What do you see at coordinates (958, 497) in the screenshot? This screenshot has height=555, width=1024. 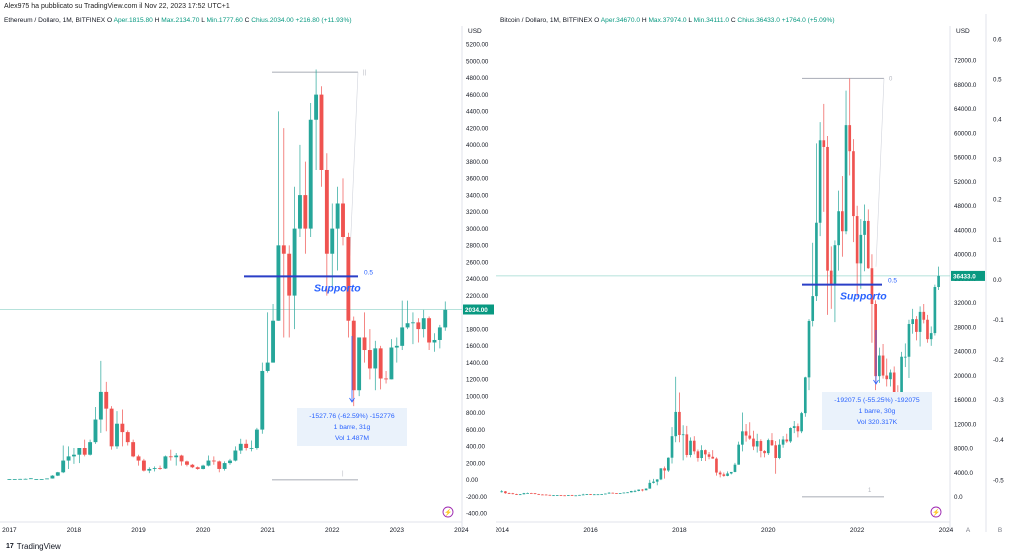 I see `y-tick-label: 0.0` at bounding box center [958, 497].